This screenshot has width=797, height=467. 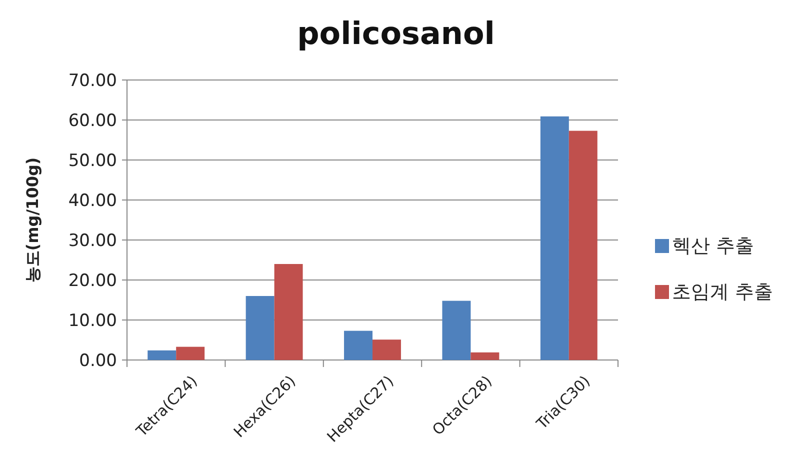 What do you see at coordinates (98, 361) in the screenshot?
I see `y-tick-label: 0.00` at bounding box center [98, 361].